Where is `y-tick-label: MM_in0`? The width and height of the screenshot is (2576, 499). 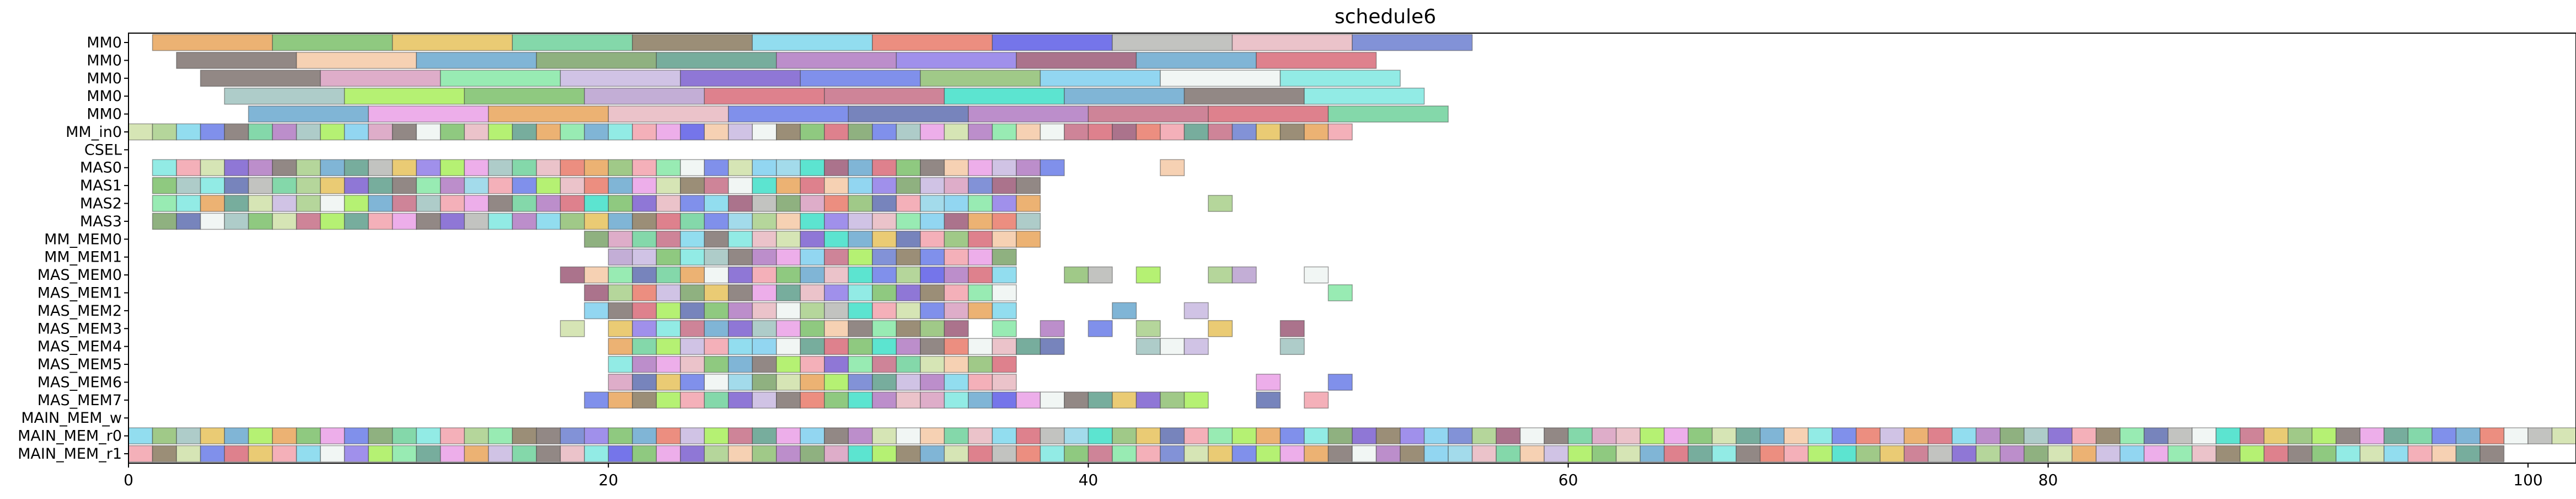
y-tick-label: MM_in0 is located at coordinates (94, 133).